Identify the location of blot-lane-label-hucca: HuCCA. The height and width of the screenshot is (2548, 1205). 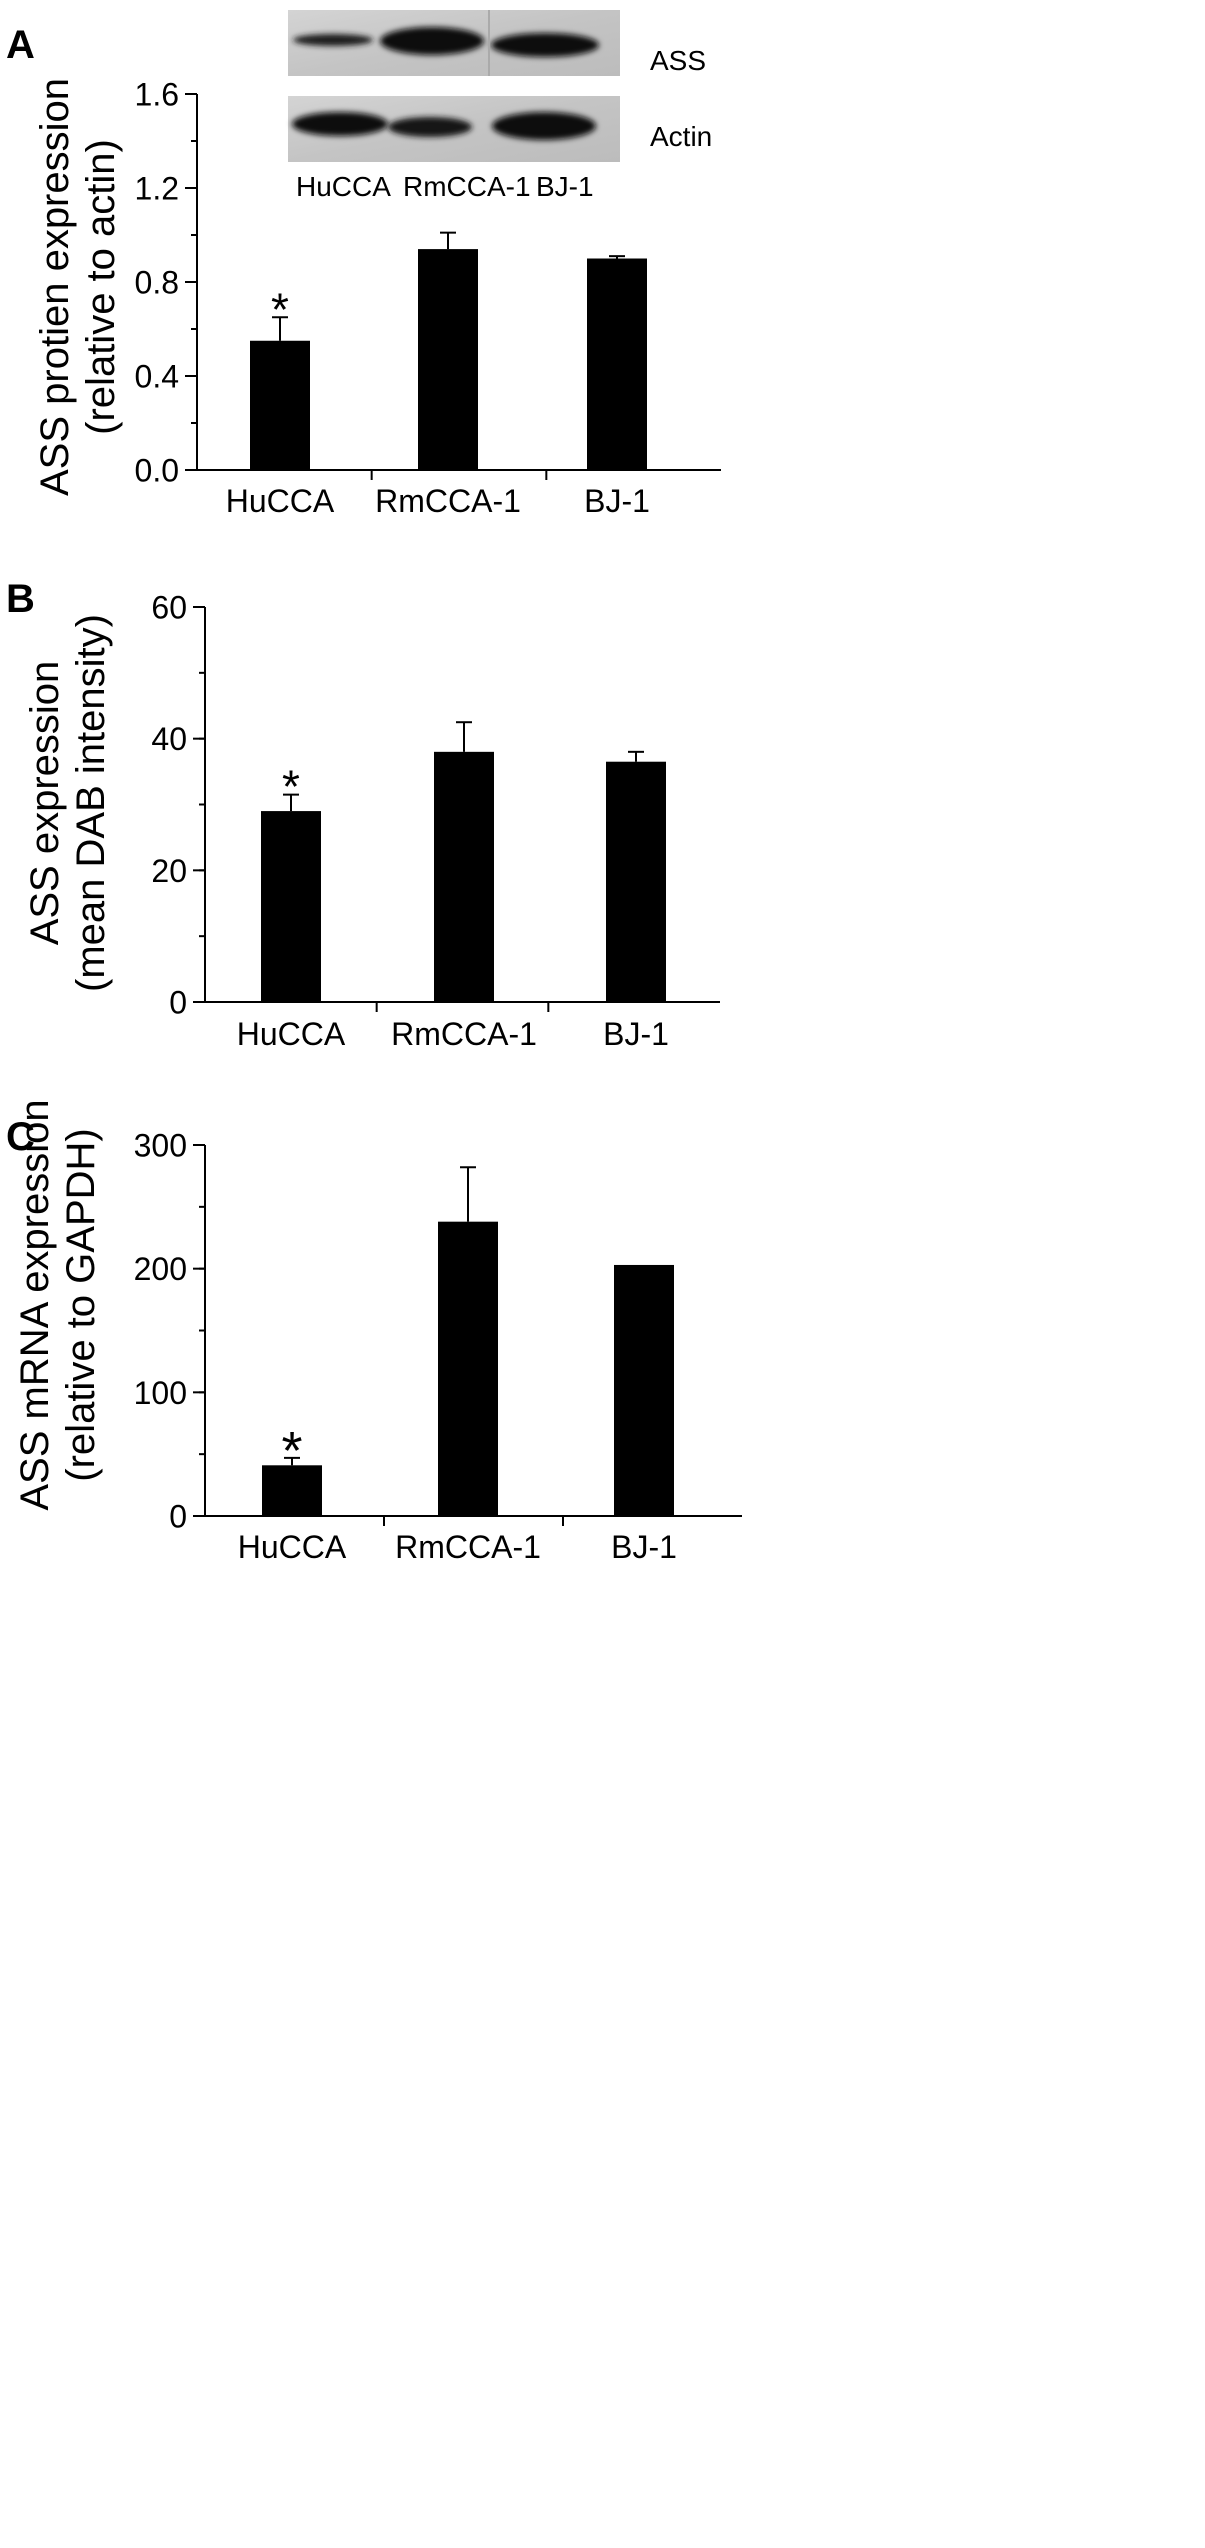
(343, 186).